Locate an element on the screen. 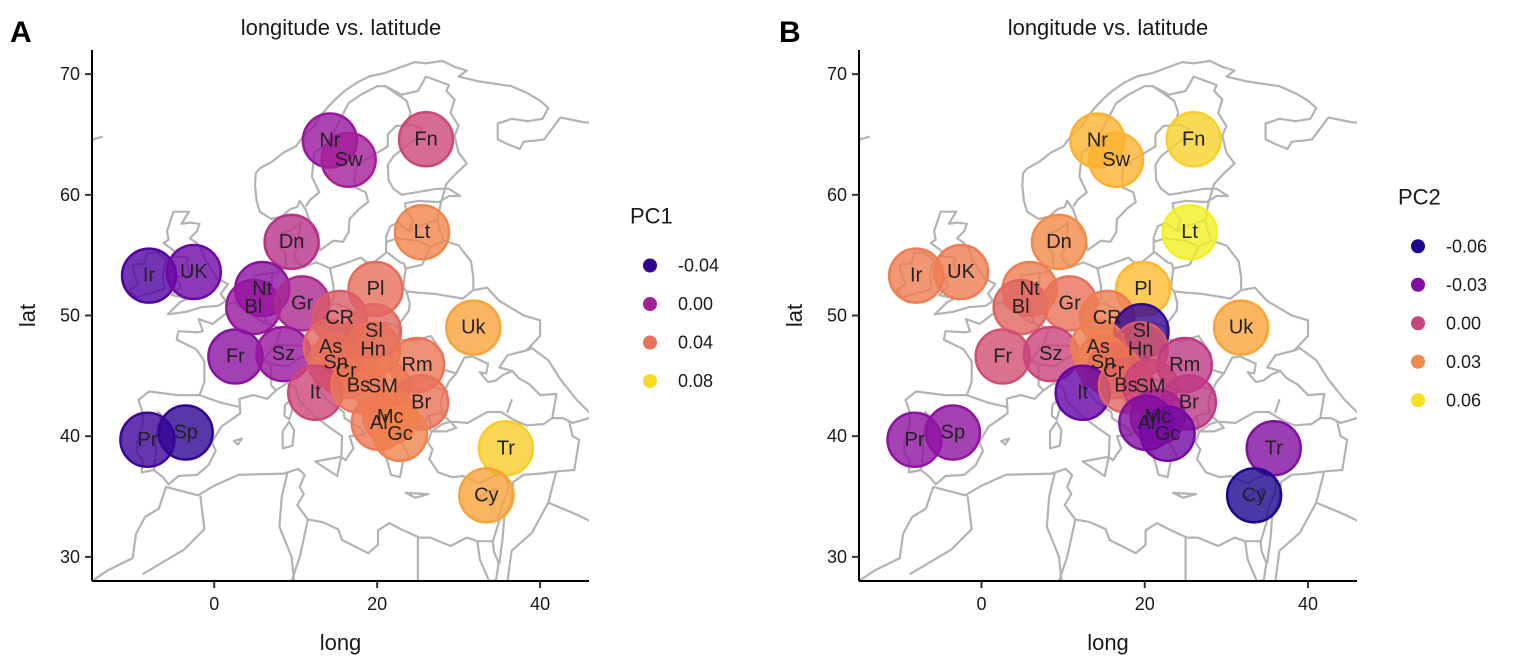 The height and width of the screenshot is (672, 1536). point-label-it: It is located at coordinates (316, 393).